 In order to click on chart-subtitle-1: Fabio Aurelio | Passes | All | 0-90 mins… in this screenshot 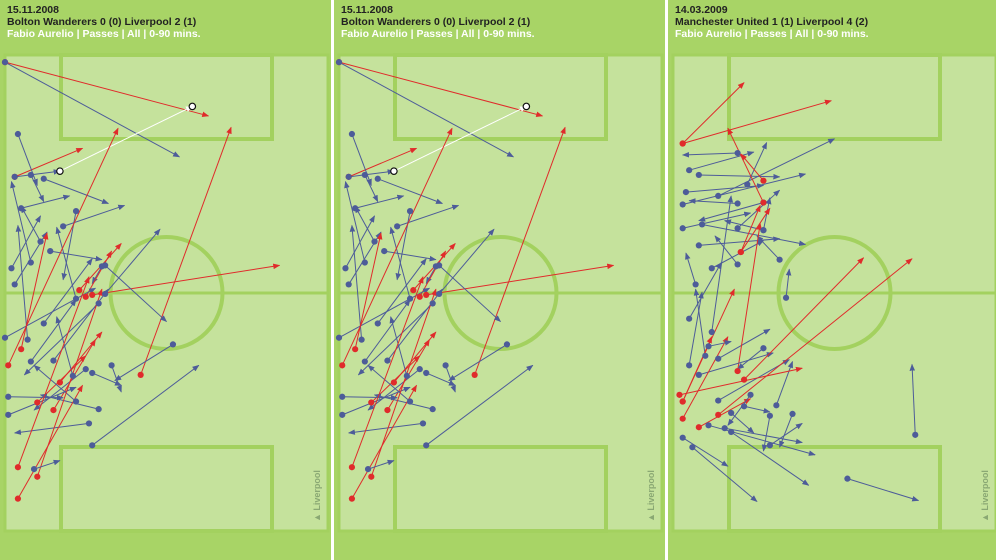, I will do `click(104, 34)`.